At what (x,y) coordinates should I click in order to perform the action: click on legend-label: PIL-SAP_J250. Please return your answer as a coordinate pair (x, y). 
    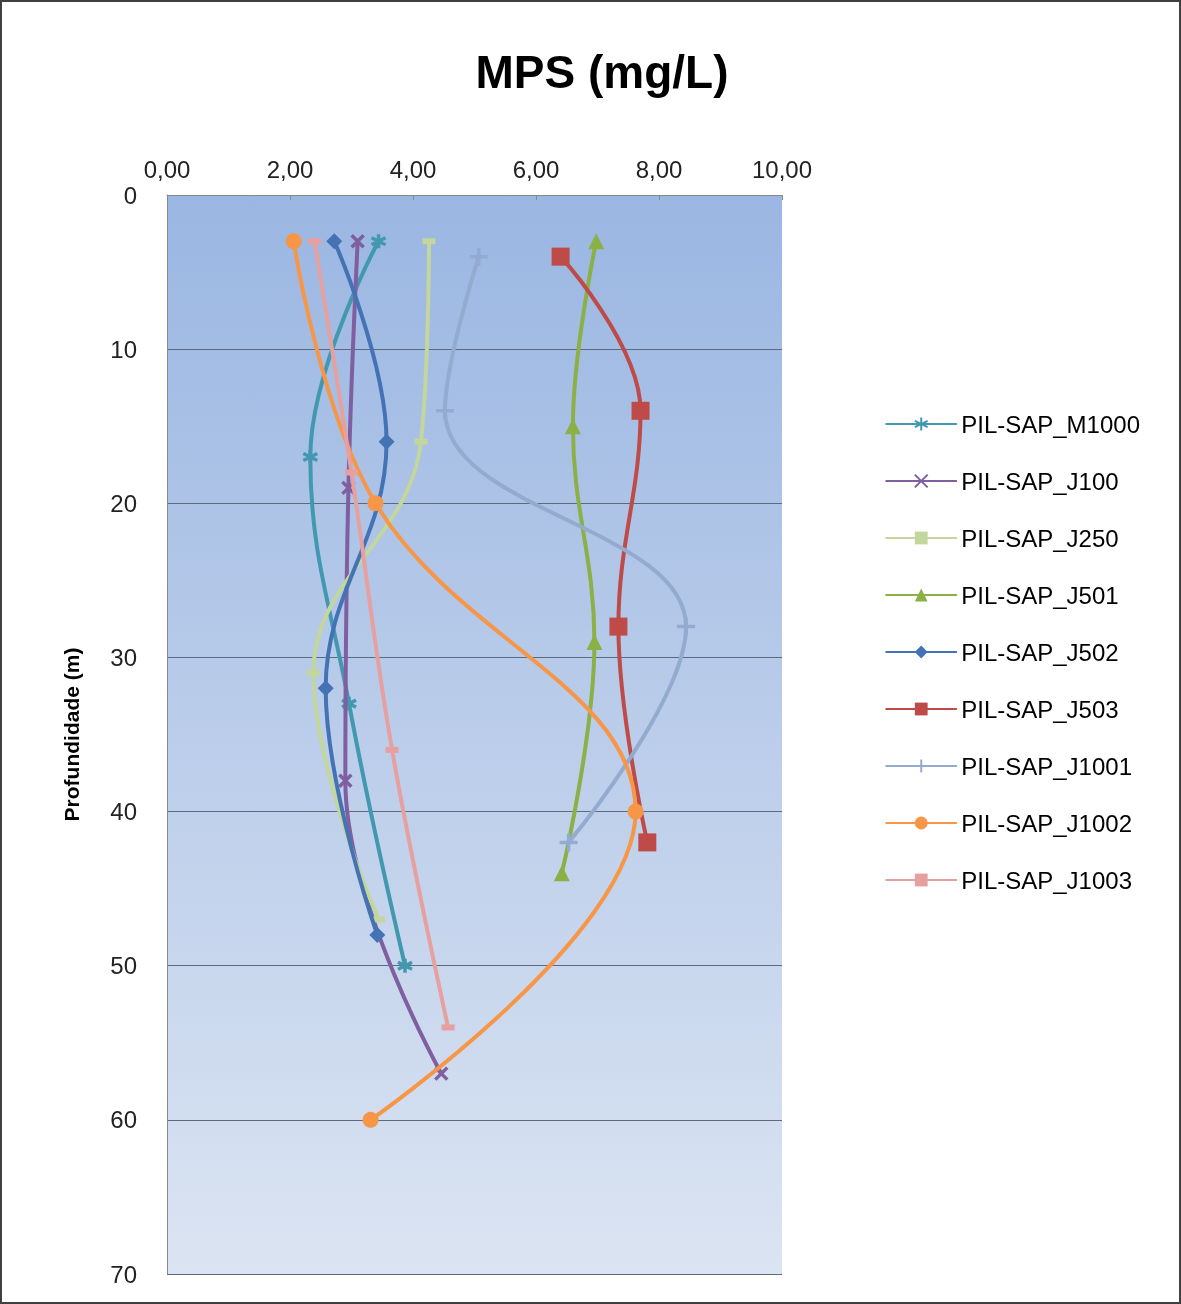
    Looking at the image, I should click on (1040, 538).